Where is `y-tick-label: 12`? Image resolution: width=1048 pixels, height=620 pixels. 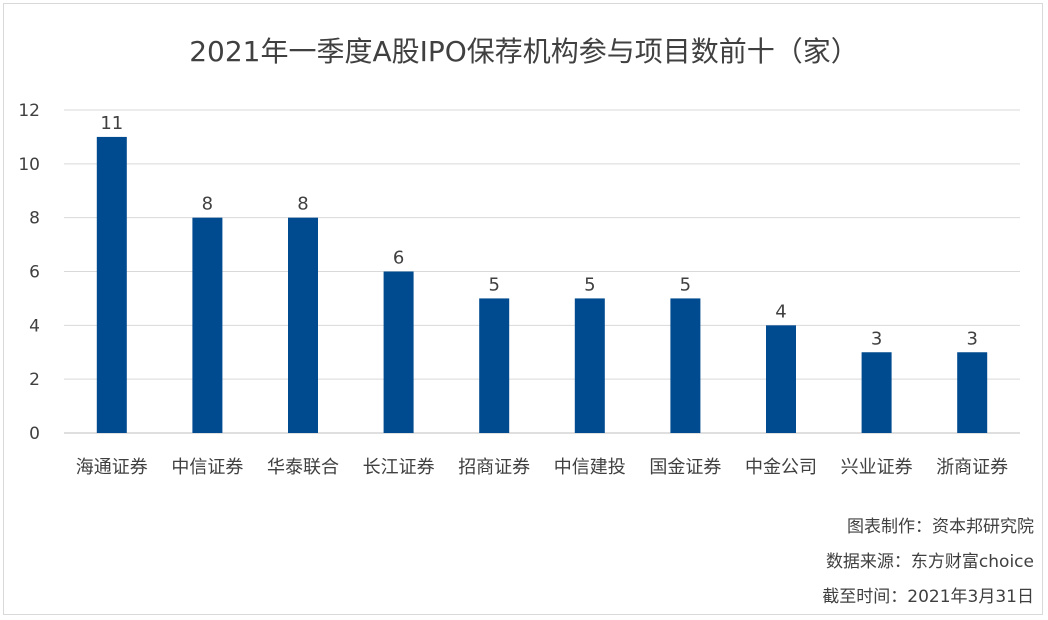 y-tick-label: 12 is located at coordinates (29, 111).